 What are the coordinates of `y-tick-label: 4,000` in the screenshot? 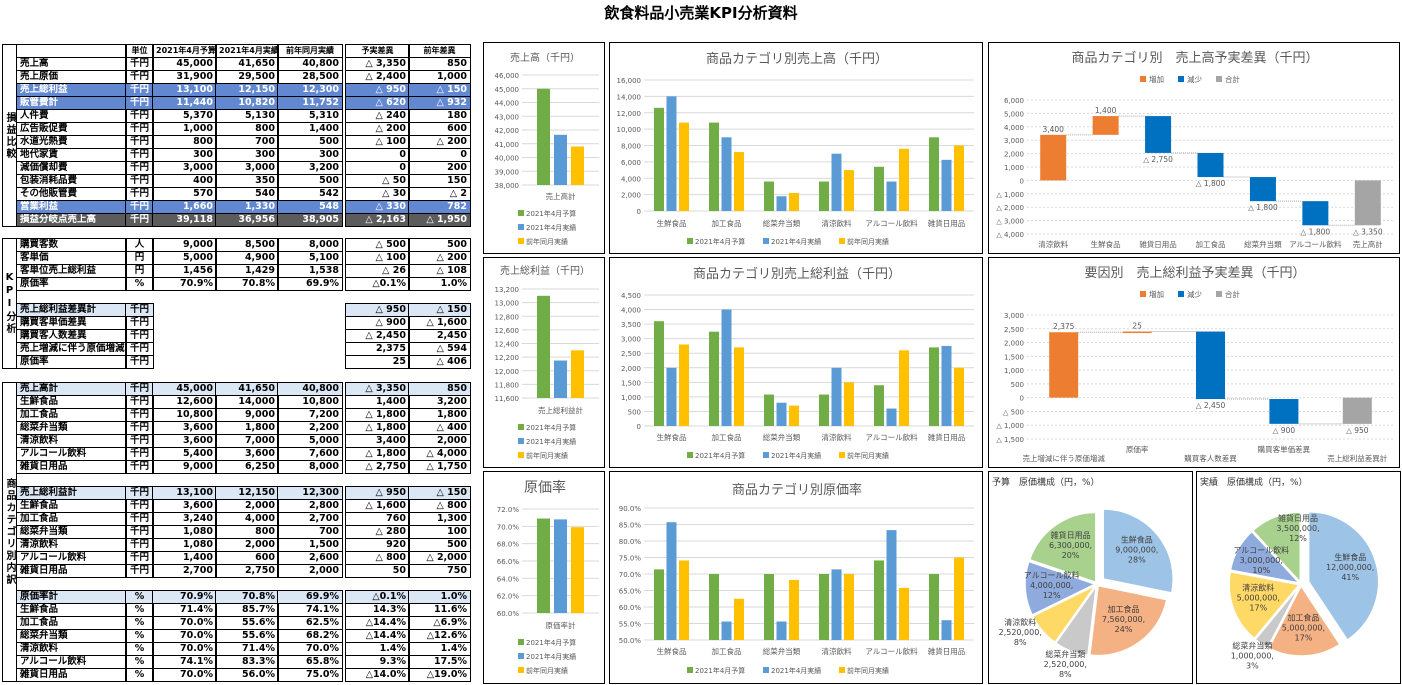 It's located at (631, 179).